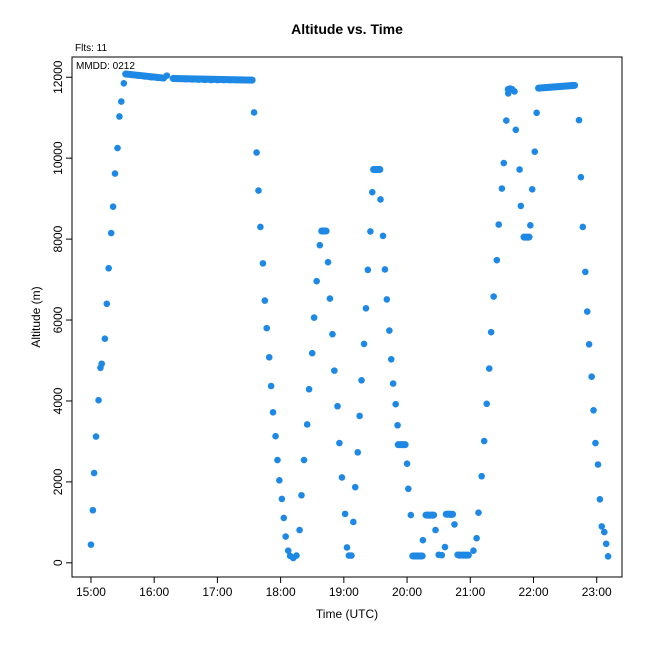 The image size is (650, 650). Describe the element at coordinates (58, 400) in the screenshot. I see `y-tick-label: 4000` at that location.